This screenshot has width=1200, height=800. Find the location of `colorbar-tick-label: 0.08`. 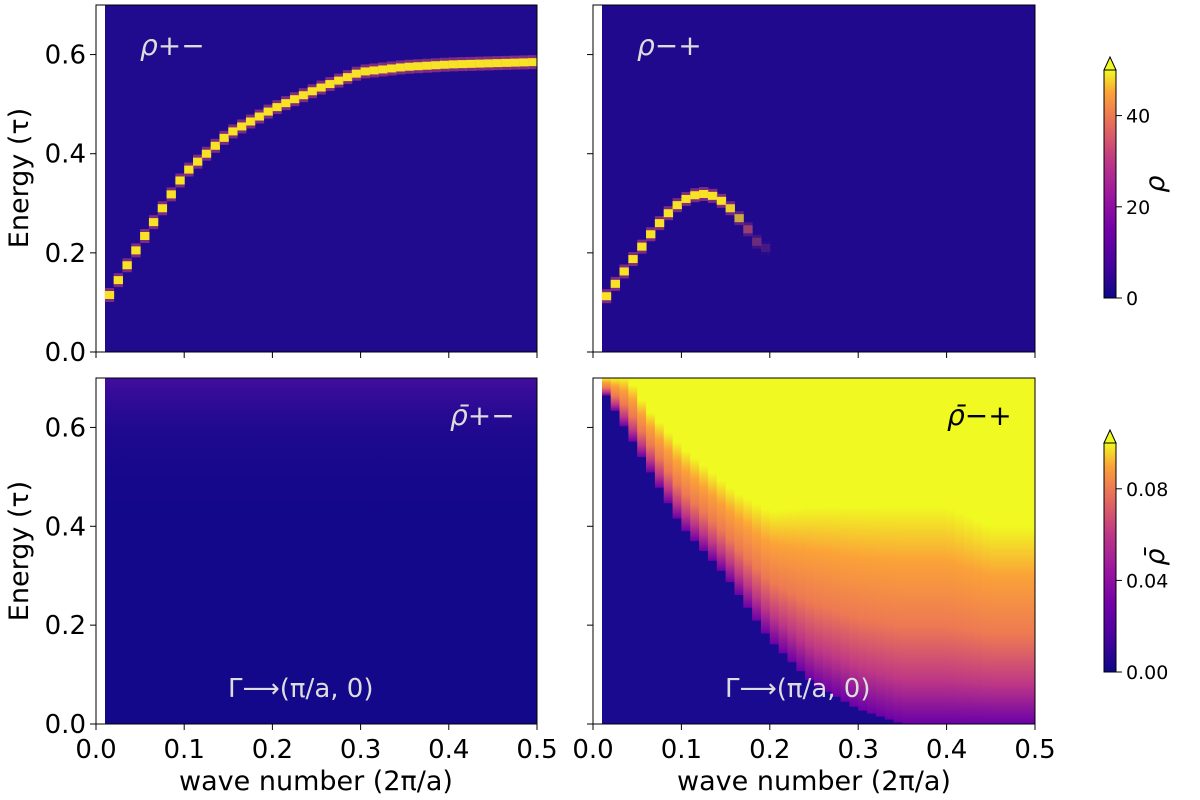

colorbar-tick-label: 0.08 is located at coordinates (1147, 490).